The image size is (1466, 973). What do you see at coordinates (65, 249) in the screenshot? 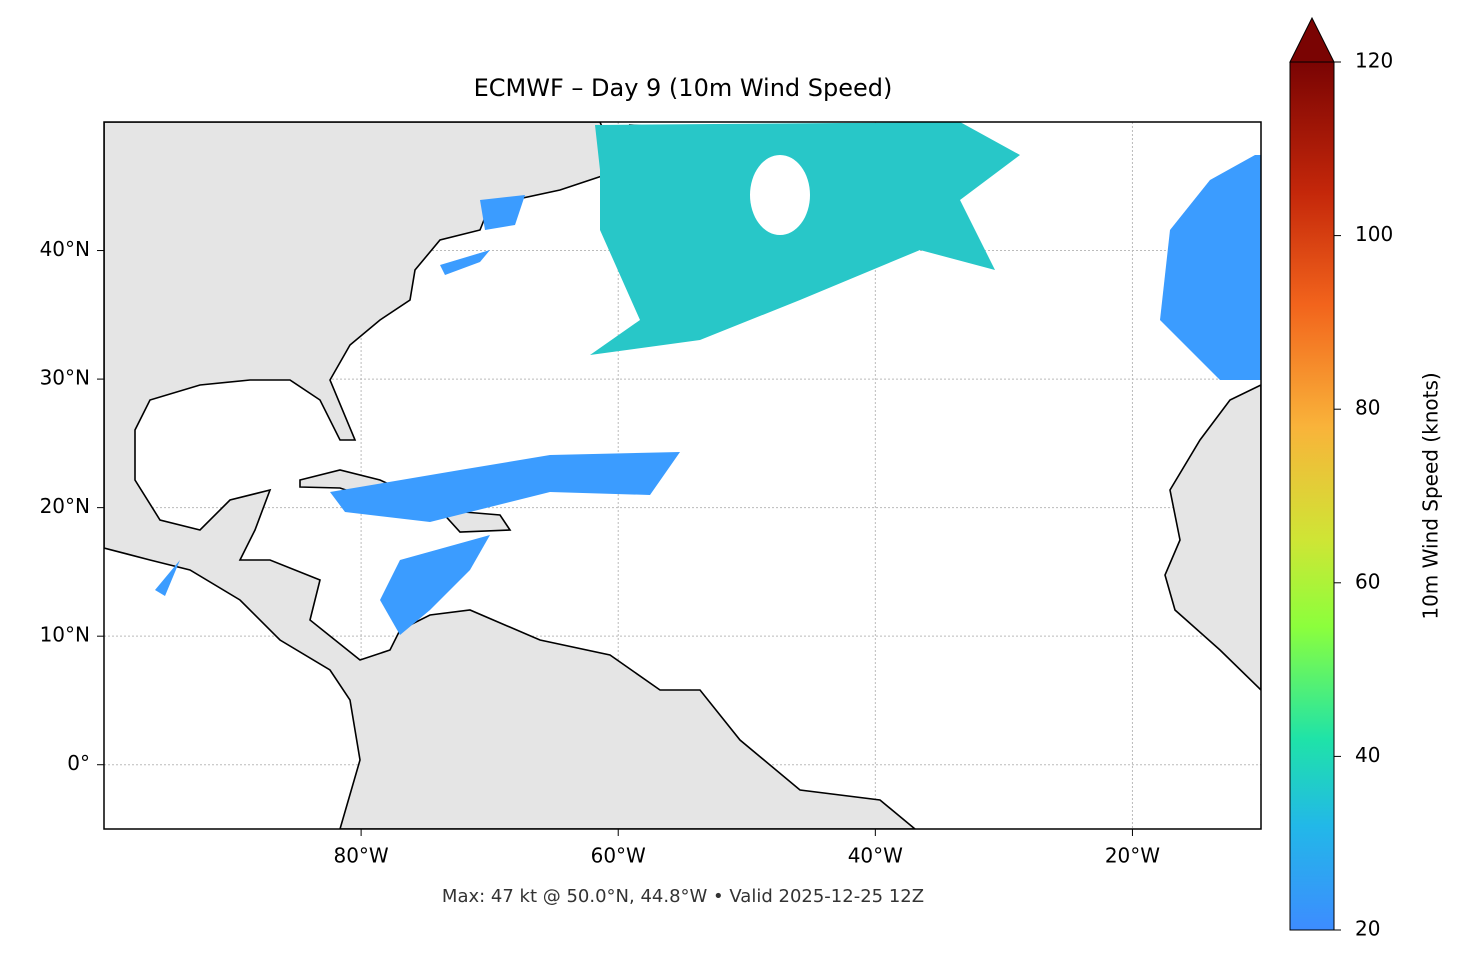
I see `y-tick-label: 40°N` at bounding box center [65, 249].